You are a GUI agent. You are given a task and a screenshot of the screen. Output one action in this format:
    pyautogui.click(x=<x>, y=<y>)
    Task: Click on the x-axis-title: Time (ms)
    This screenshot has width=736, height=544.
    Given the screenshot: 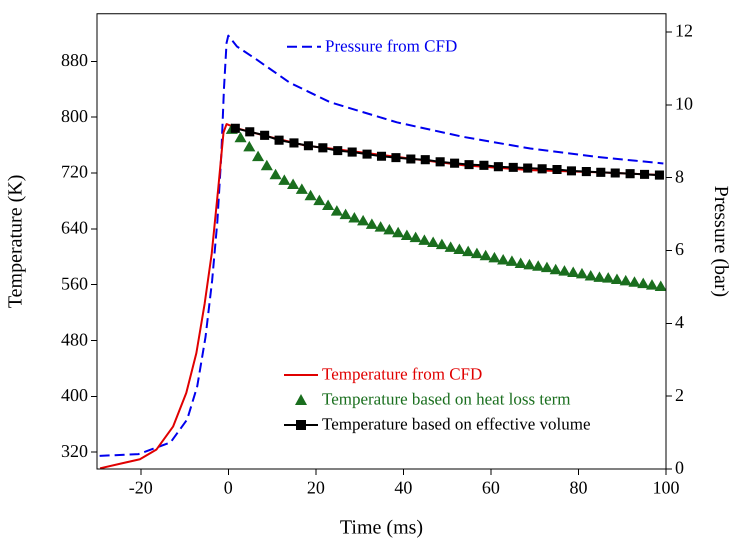 What is the action you would take?
    pyautogui.click(x=382, y=527)
    